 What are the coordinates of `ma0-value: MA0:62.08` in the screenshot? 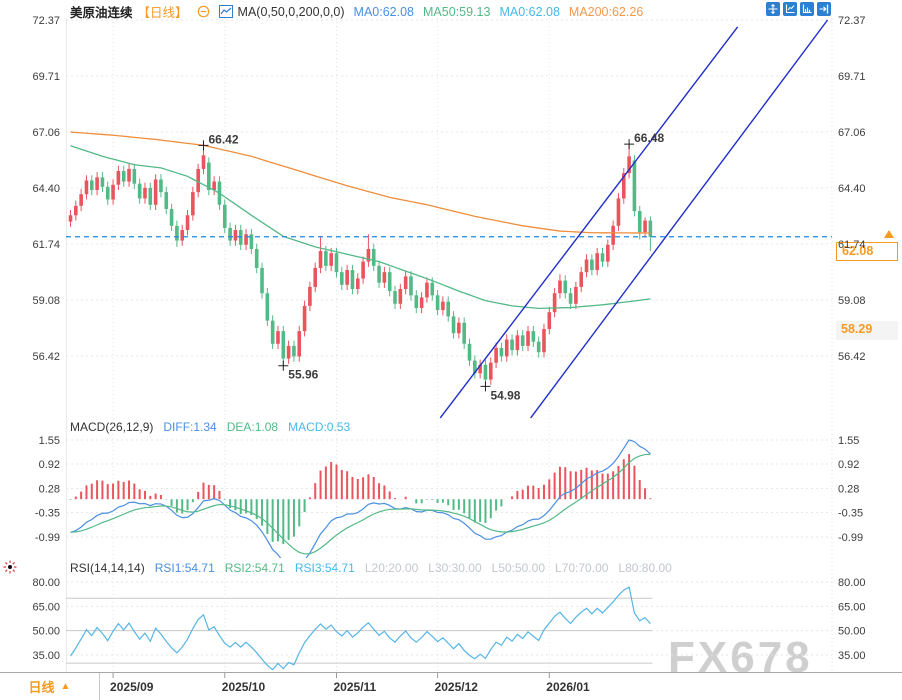 It's located at (384, 11).